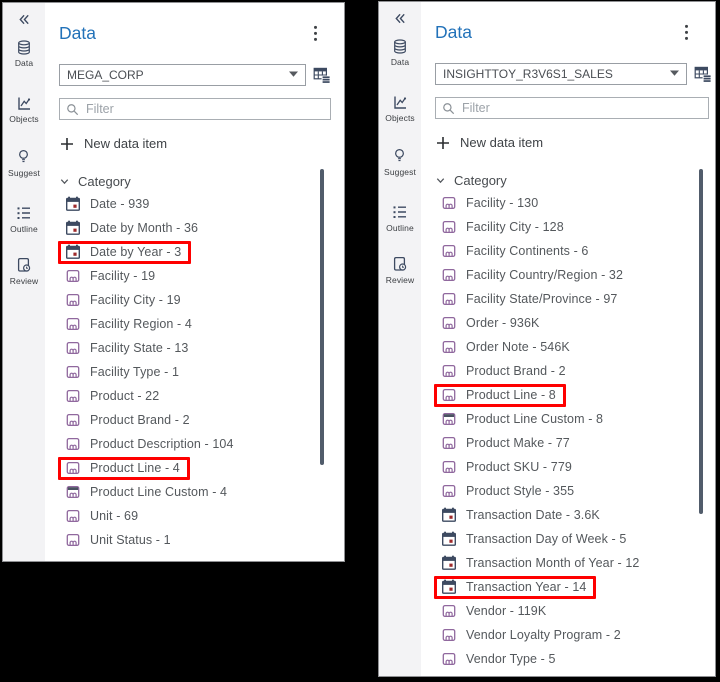  What do you see at coordinates (198, 492) in the screenshot?
I see `data-item-row: Product Line Custom - 4` at bounding box center [198, 492].